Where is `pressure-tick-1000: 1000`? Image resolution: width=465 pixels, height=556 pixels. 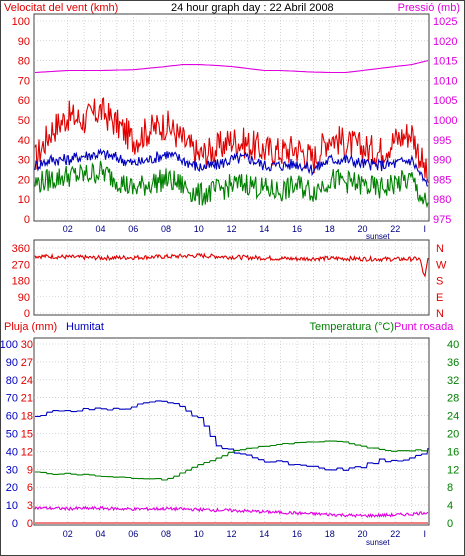
pressure-tick-1000: 1000 is located at coordinates (445, 121).